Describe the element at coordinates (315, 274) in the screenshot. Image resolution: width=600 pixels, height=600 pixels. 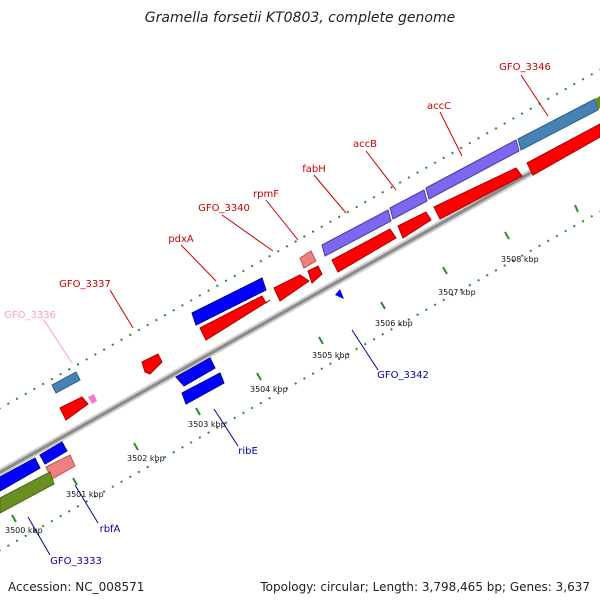
I see `gene-block-rpmF` at that location.